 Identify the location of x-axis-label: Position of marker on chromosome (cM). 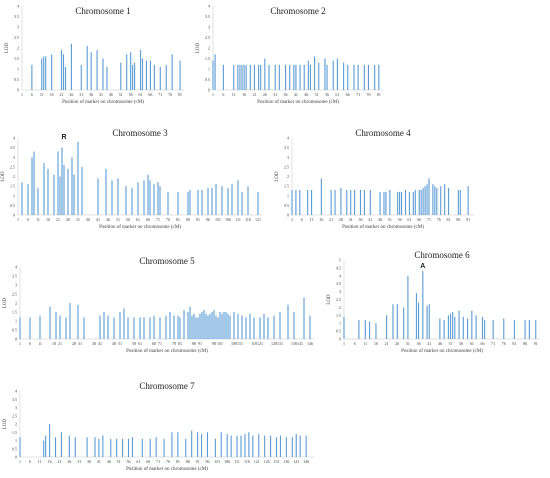
(167, 469).